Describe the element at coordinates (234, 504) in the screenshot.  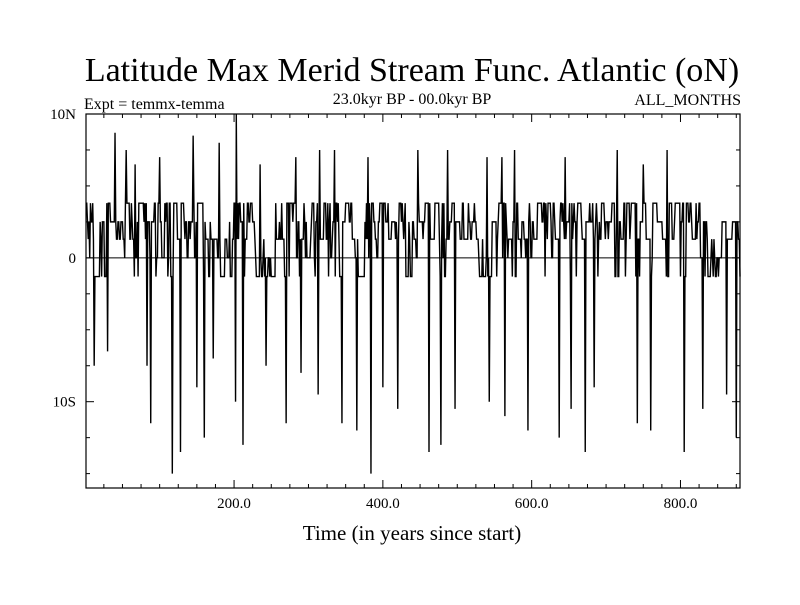
I see `x-tick-label-200: 200.0` at that location.